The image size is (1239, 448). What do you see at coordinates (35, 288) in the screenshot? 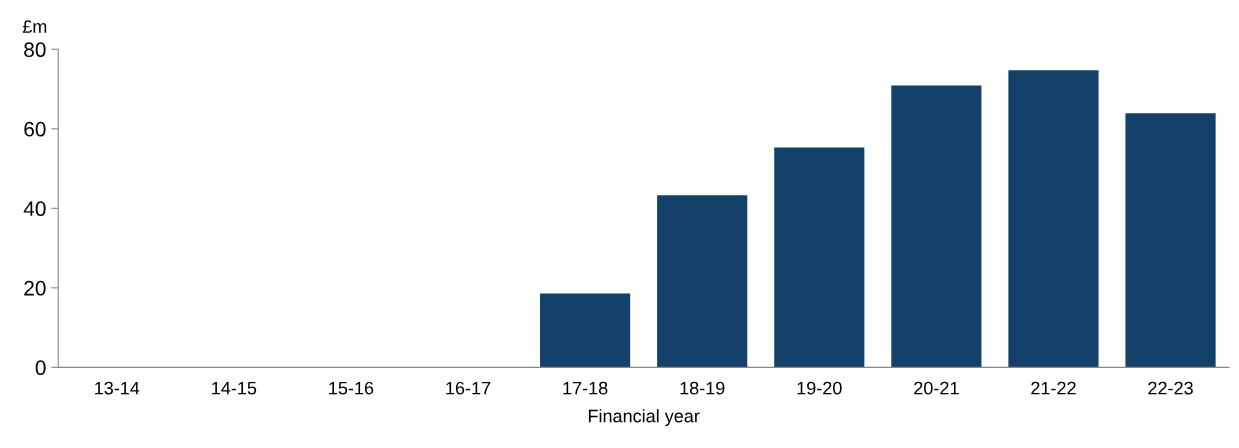
I see `y-tick-label: 20` at bounding box center [35, 288].